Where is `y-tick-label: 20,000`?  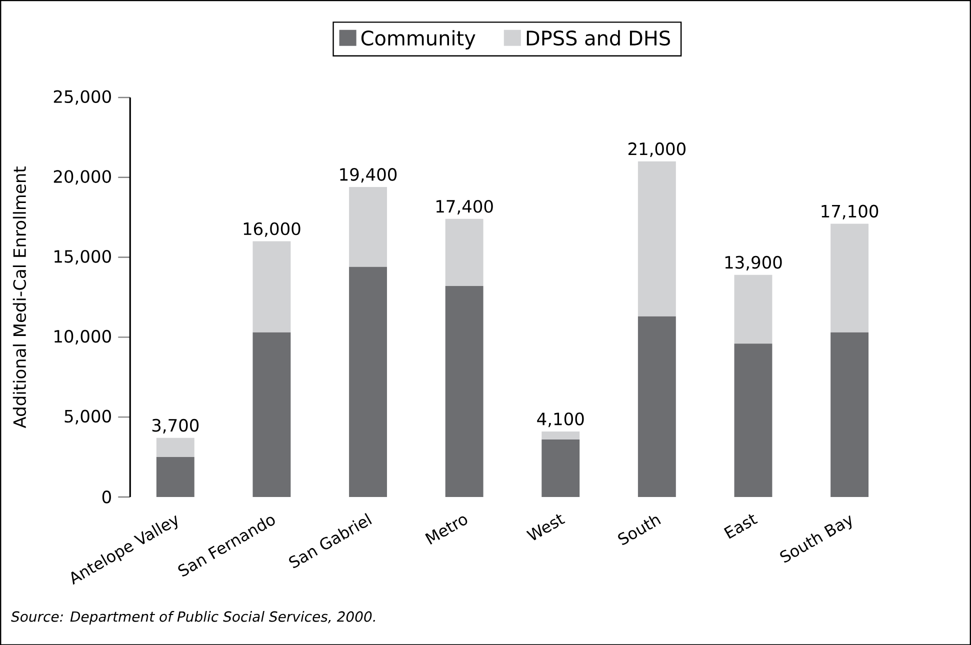
y-tick-label: 20,000 is located at coordinates (82, 177).